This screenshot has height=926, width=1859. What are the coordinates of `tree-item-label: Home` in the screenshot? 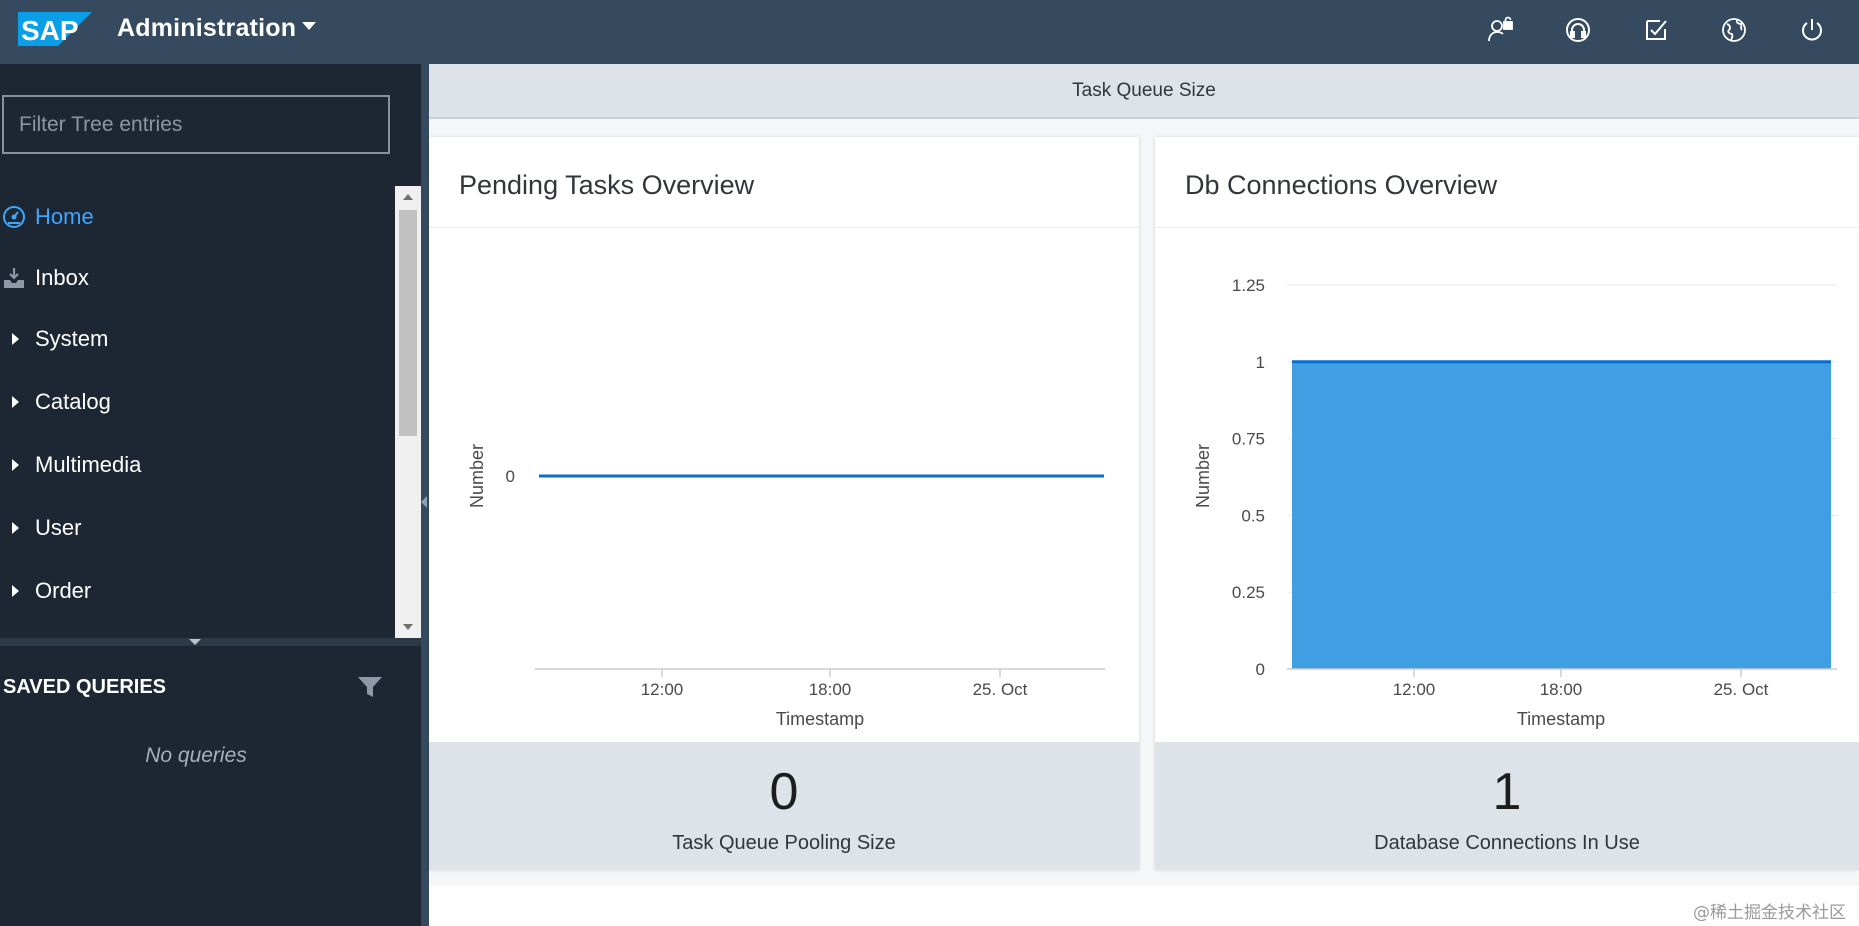 It's located at (64, 216).